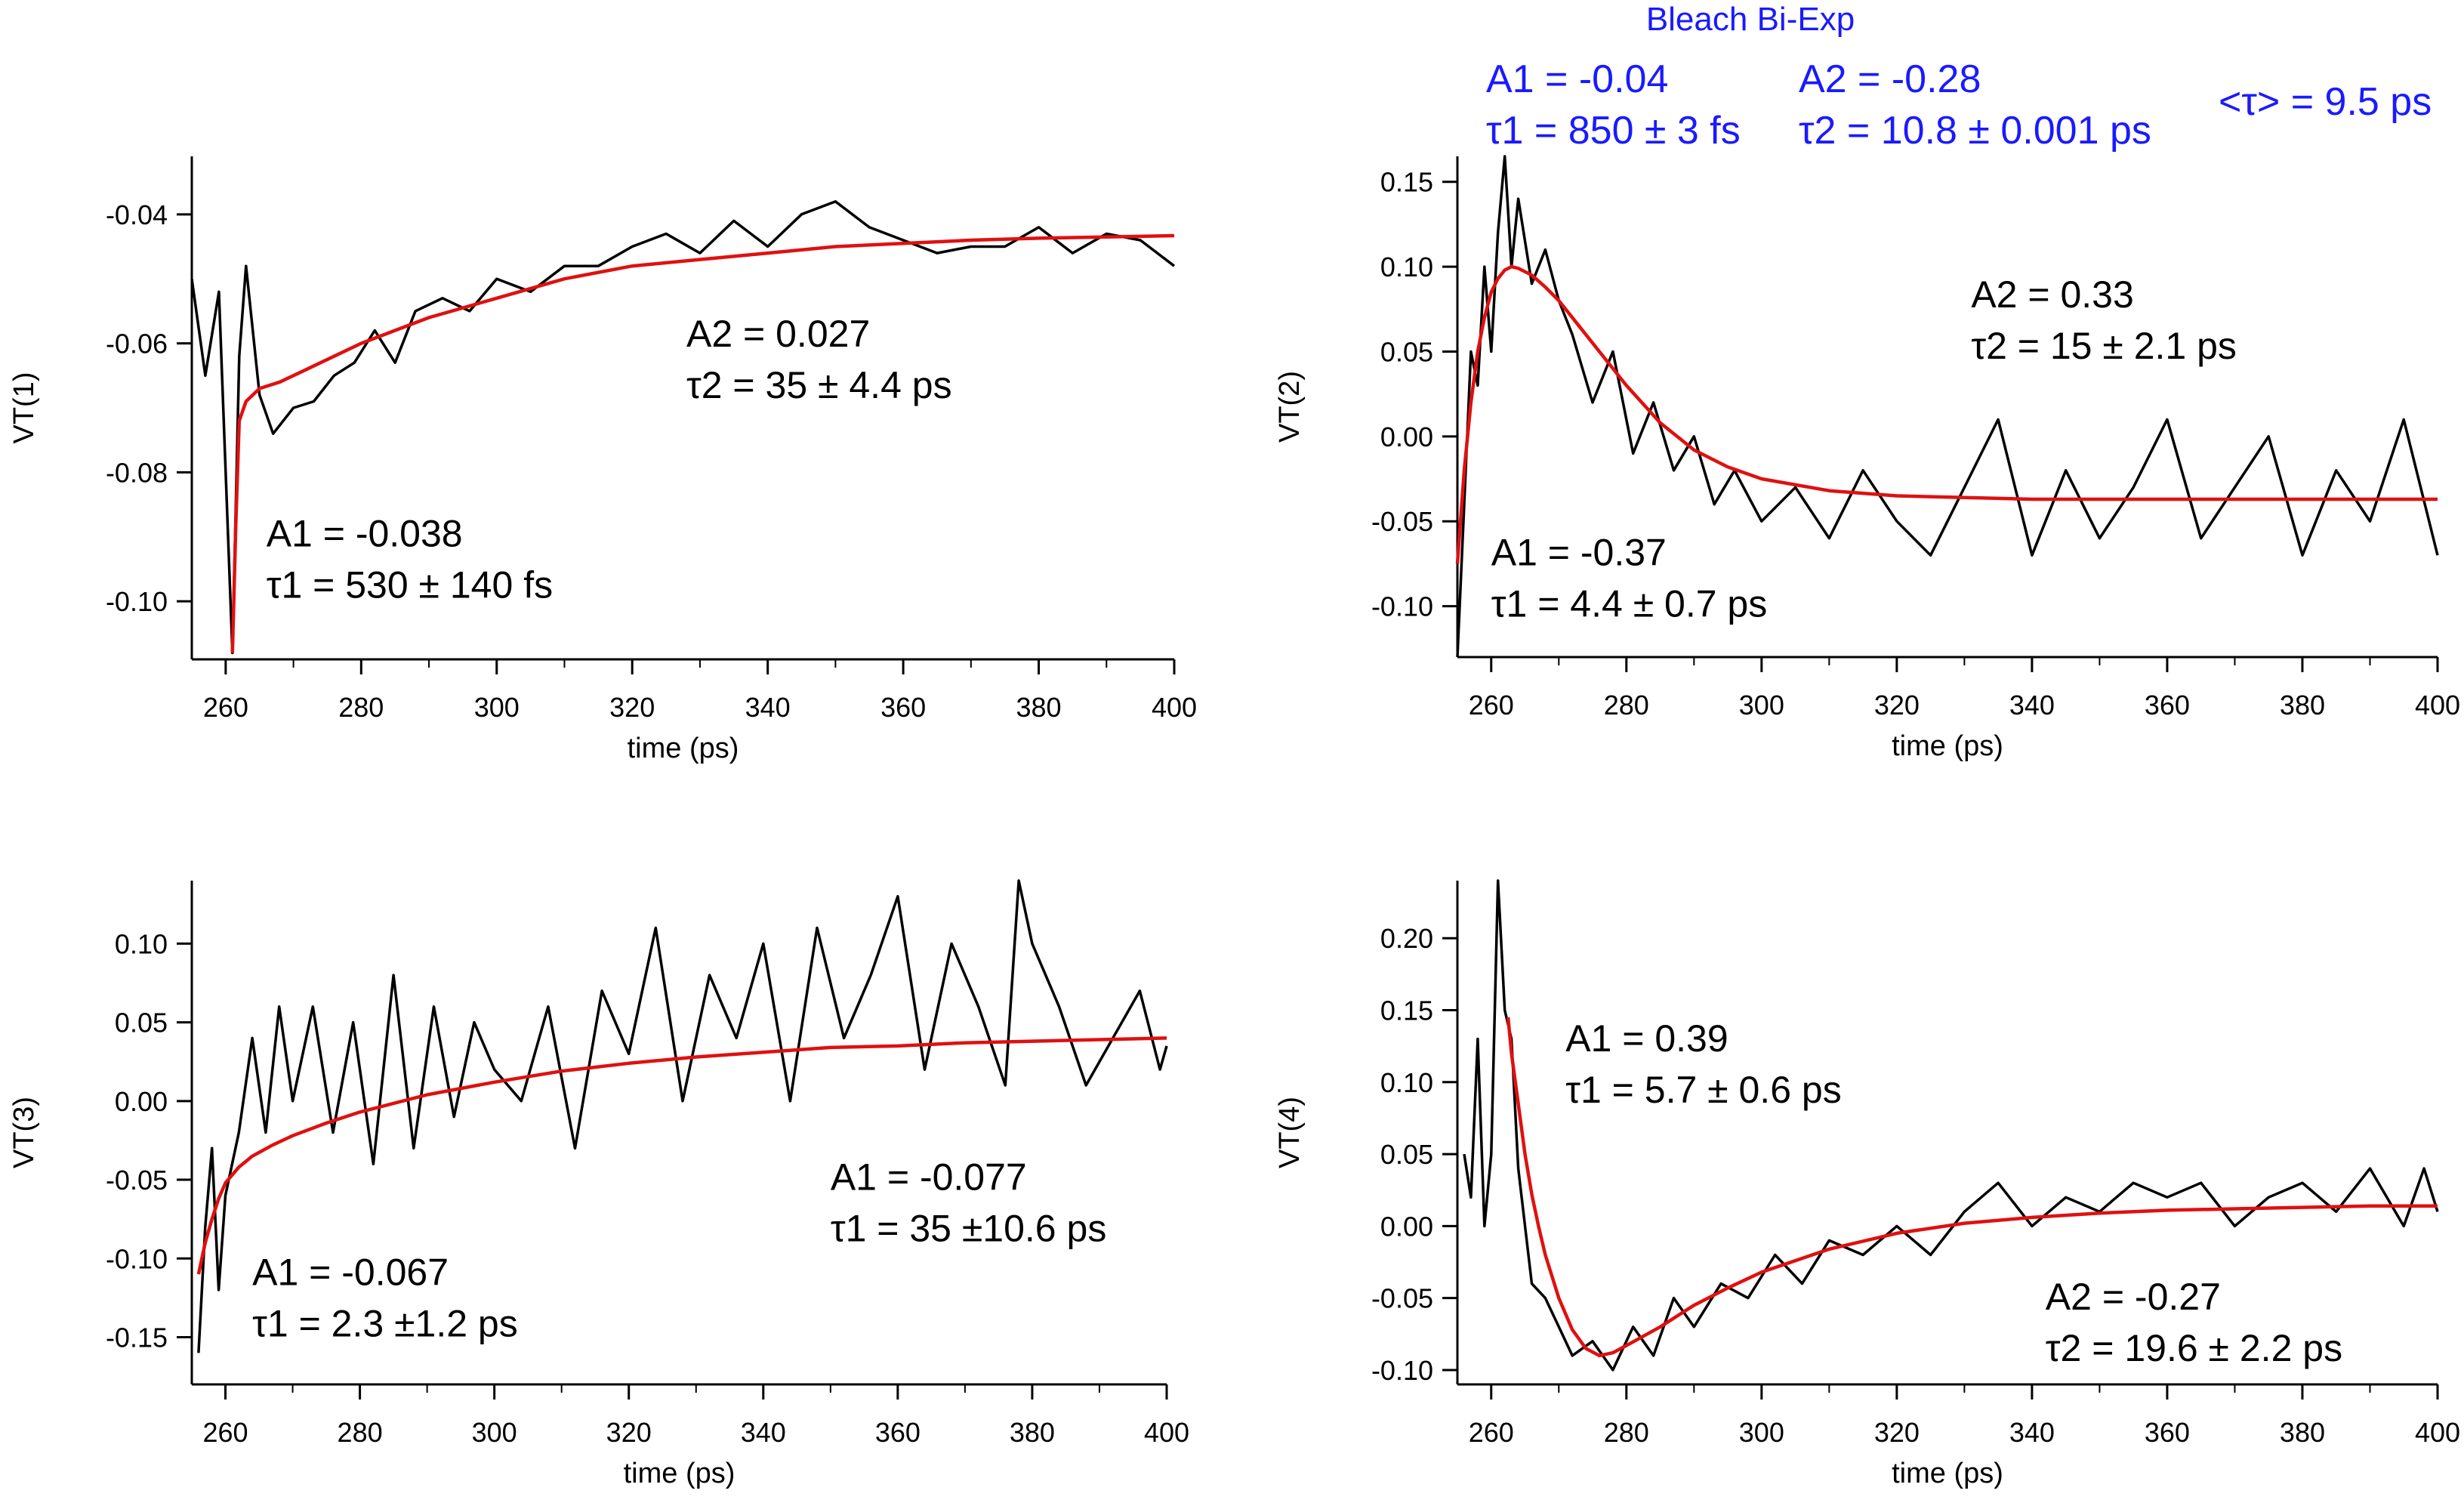 This screenshot has width=2464, height=1506. Describe the element at coordinates (1646, 1038) in the screenshot. I see `annotation-amplitude: A1 = 0.39` at that location.